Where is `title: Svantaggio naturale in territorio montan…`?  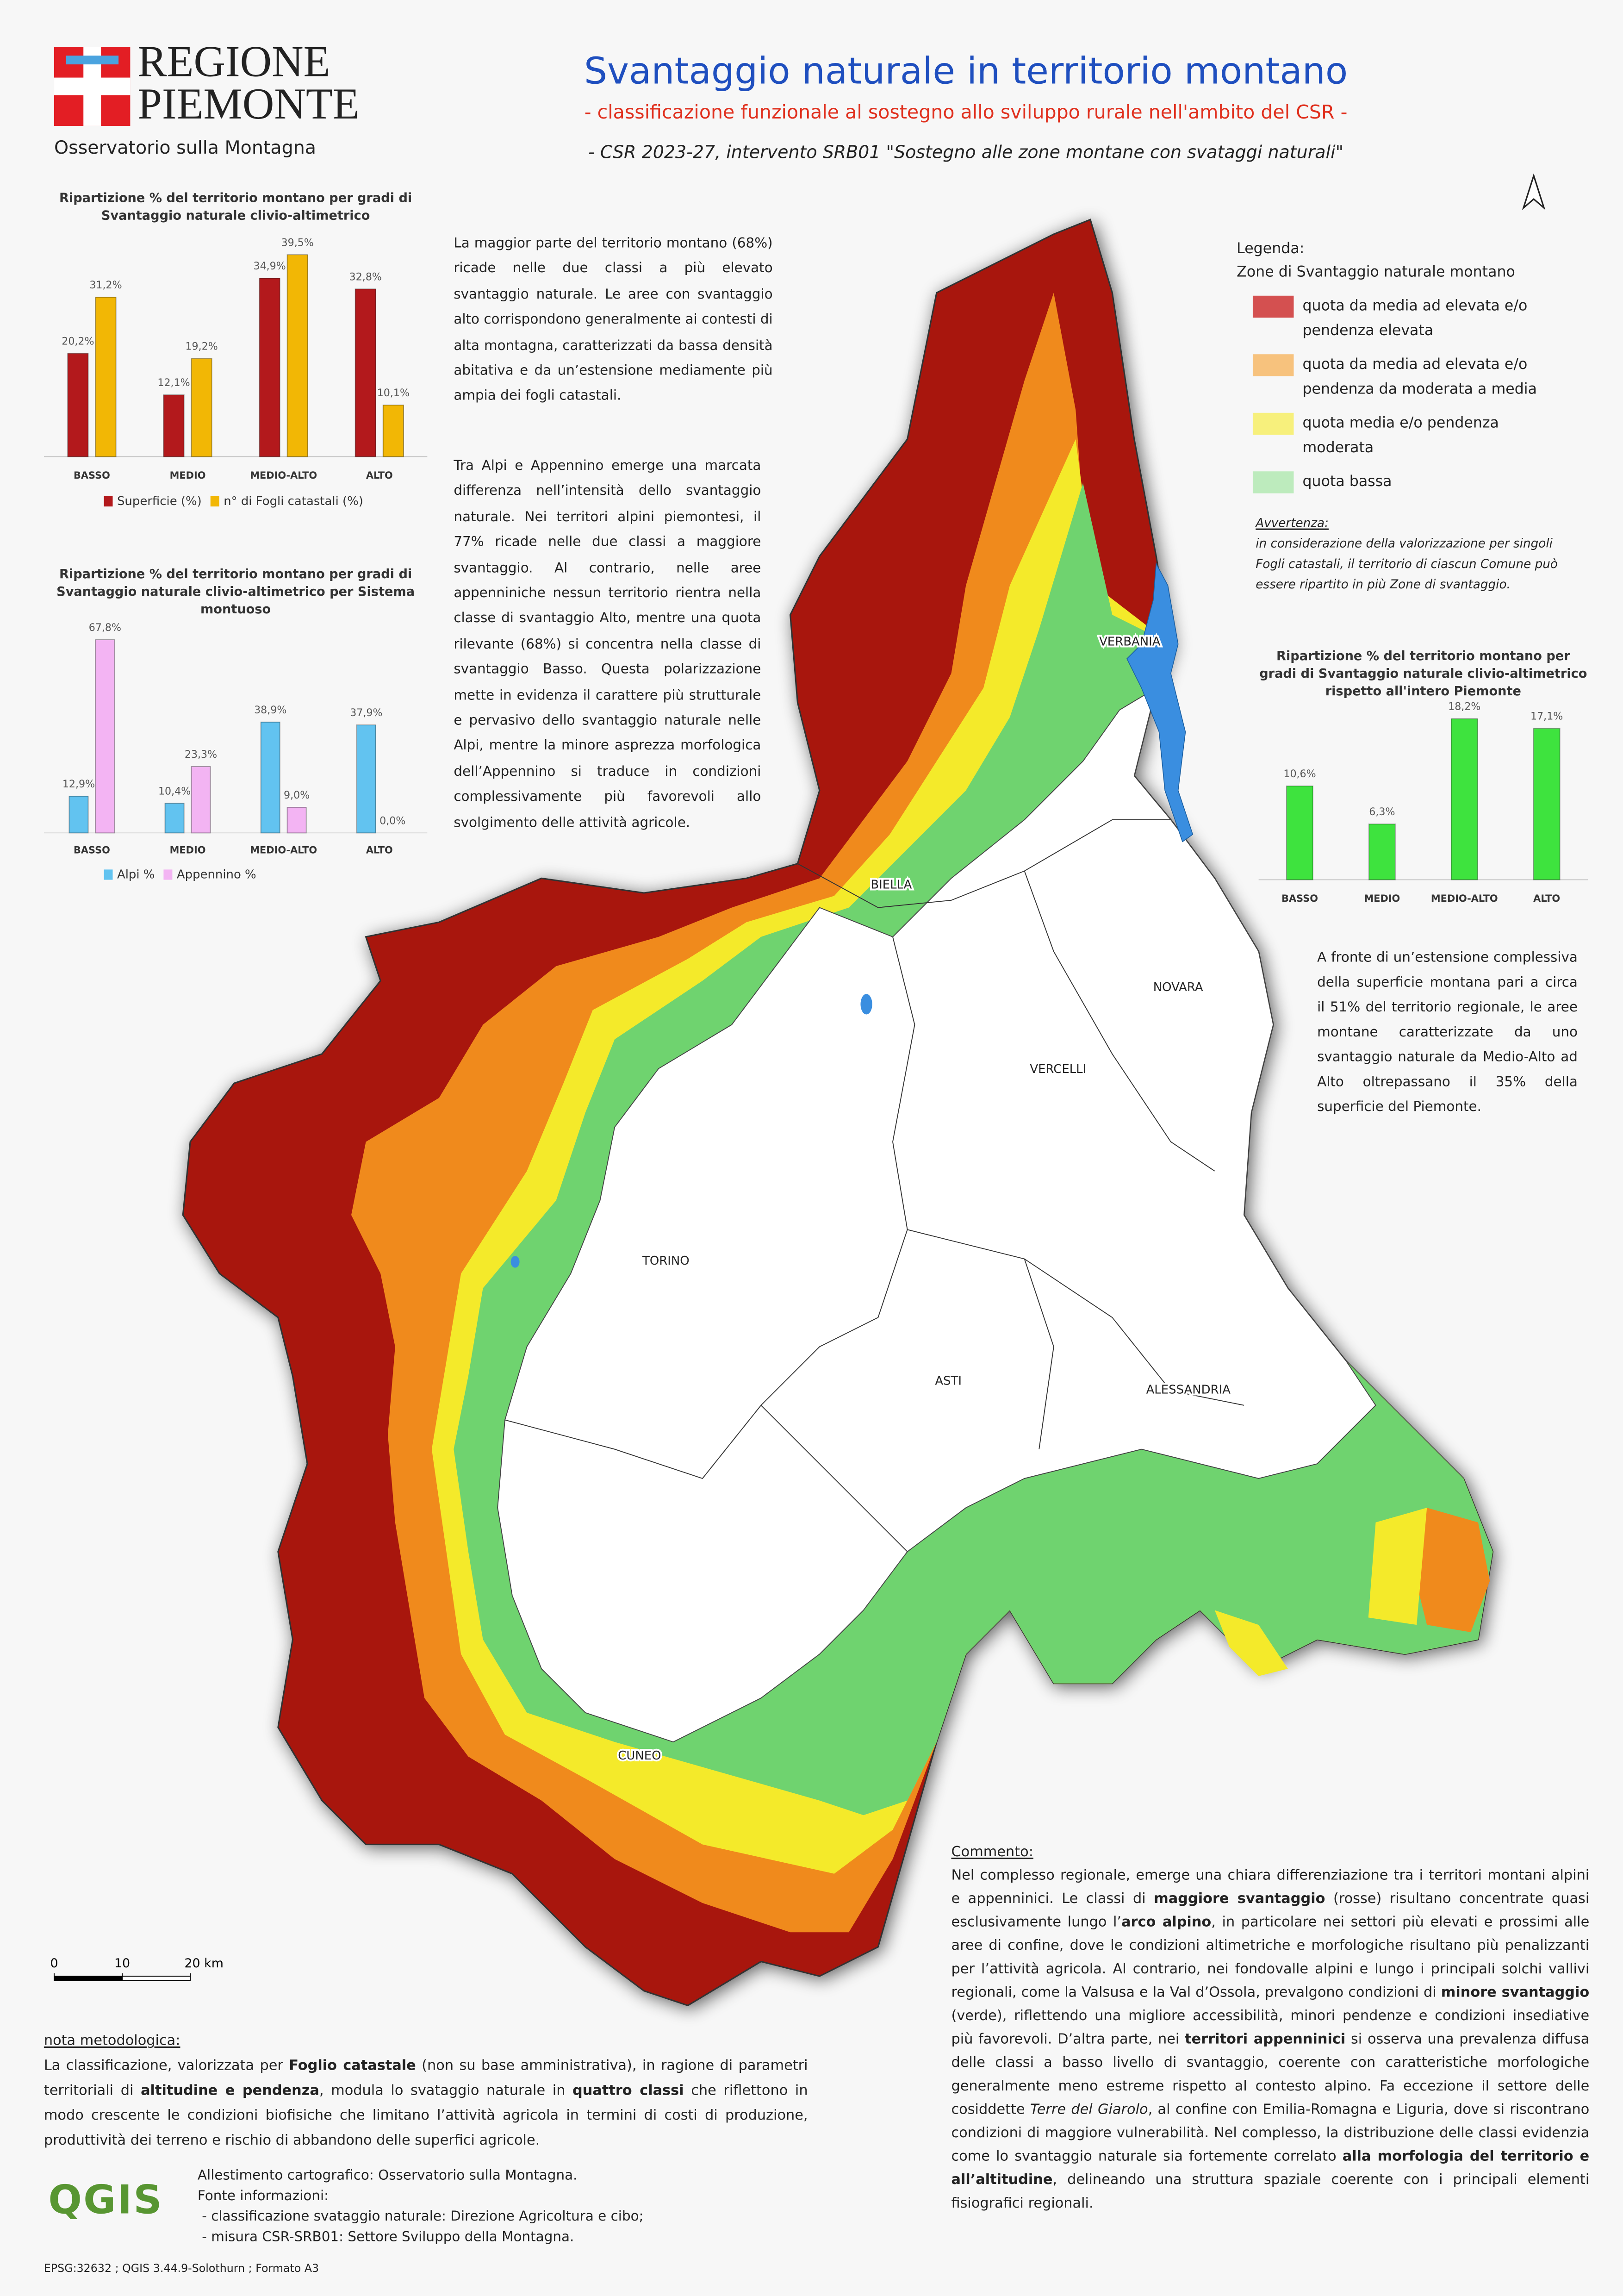
title: Svantaggio naturale in territorio montan… is located at coordinates (966, 71).